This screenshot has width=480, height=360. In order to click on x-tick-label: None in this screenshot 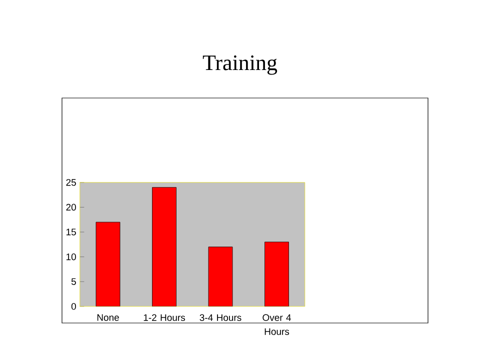, I will do `click(108, 317)`.